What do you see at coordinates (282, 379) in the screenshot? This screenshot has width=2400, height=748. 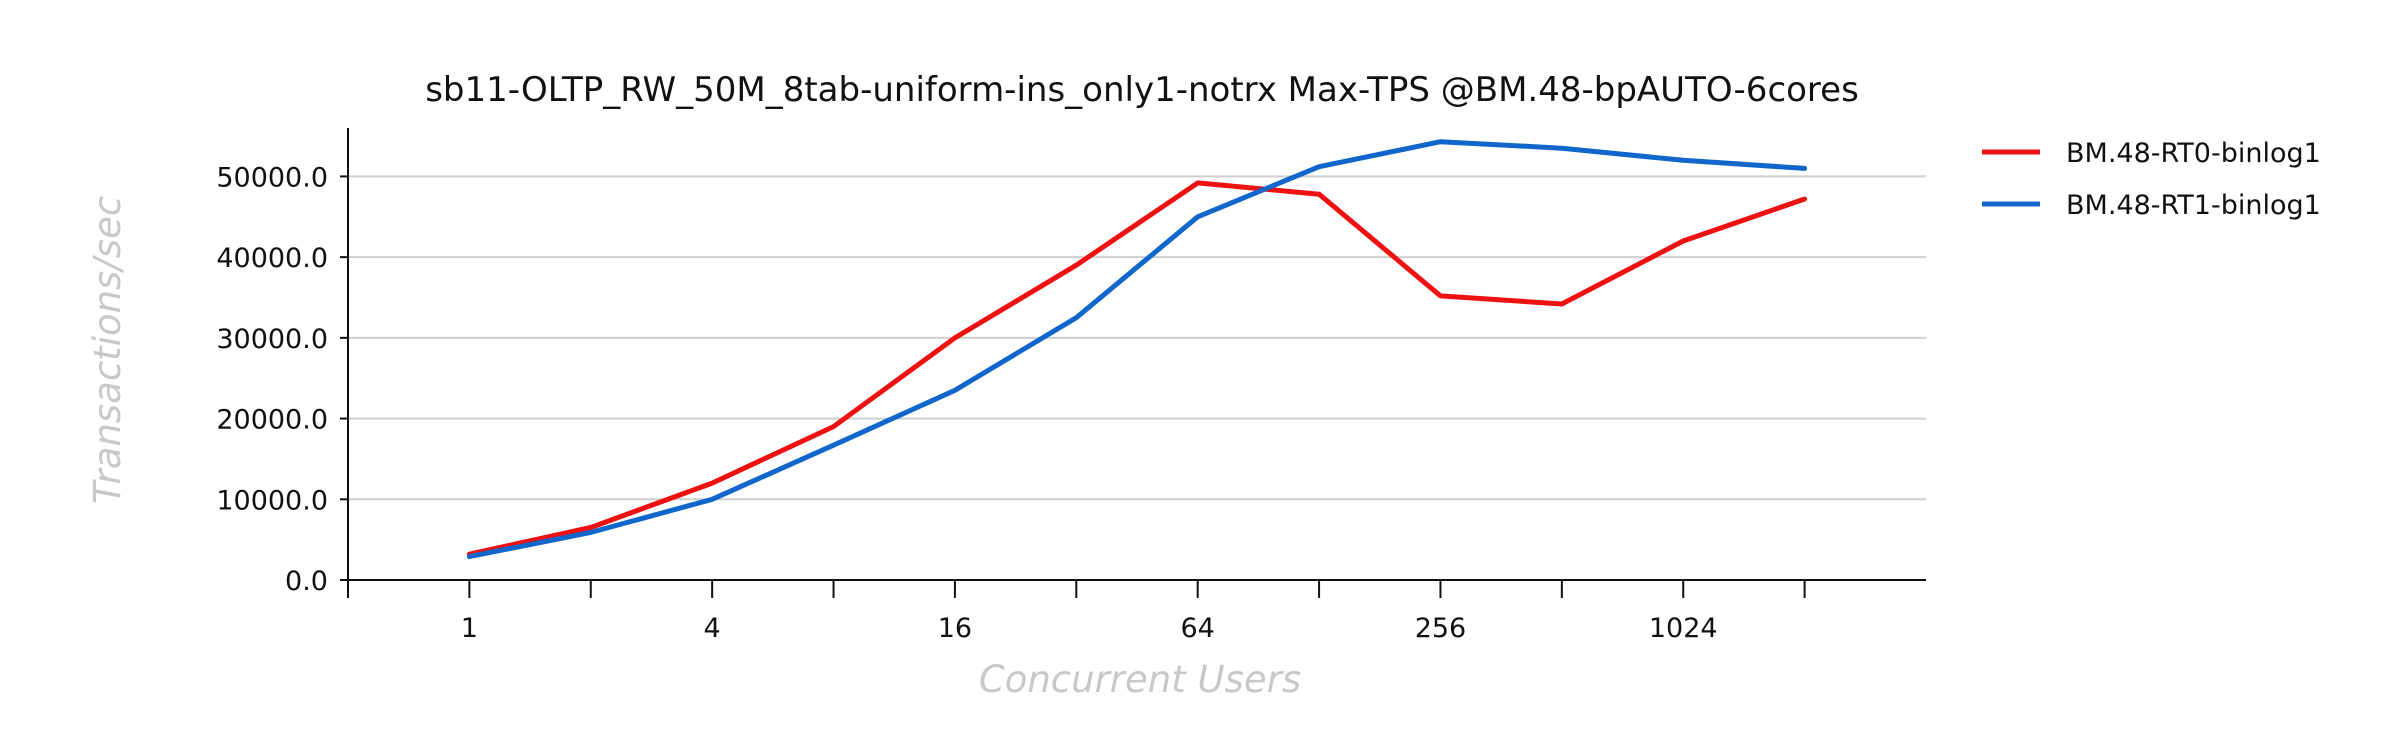 I see `y-ticks: 0.0 10000.0 20000.0 30000.0 40000.0 50000.0` at bounding box center [282, 379].